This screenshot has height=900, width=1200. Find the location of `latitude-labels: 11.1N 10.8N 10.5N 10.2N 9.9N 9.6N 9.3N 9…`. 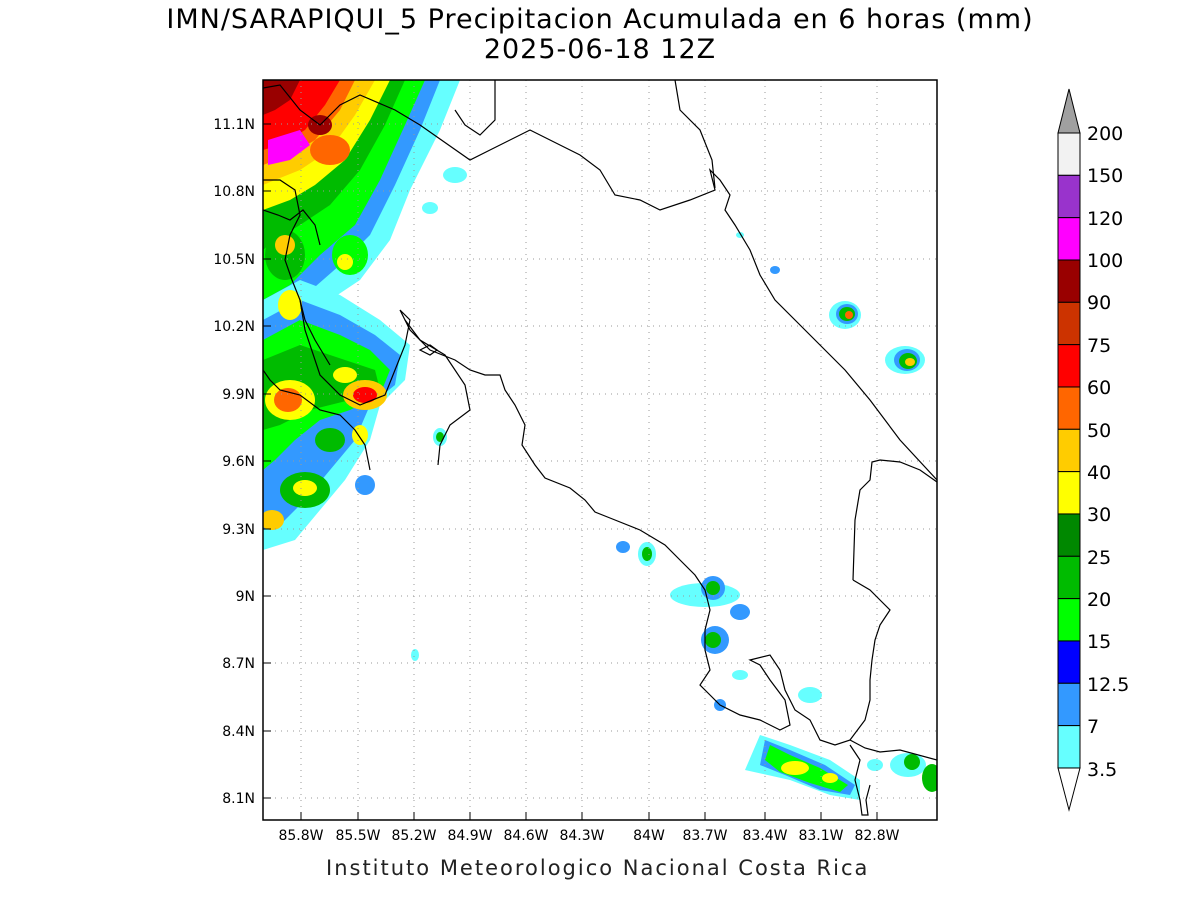

latitude-labels: 11.1N 10.8N 10.5N 10.2N 9.9N 9.6N 9.3N 9… is located at coordinates (234, 462).